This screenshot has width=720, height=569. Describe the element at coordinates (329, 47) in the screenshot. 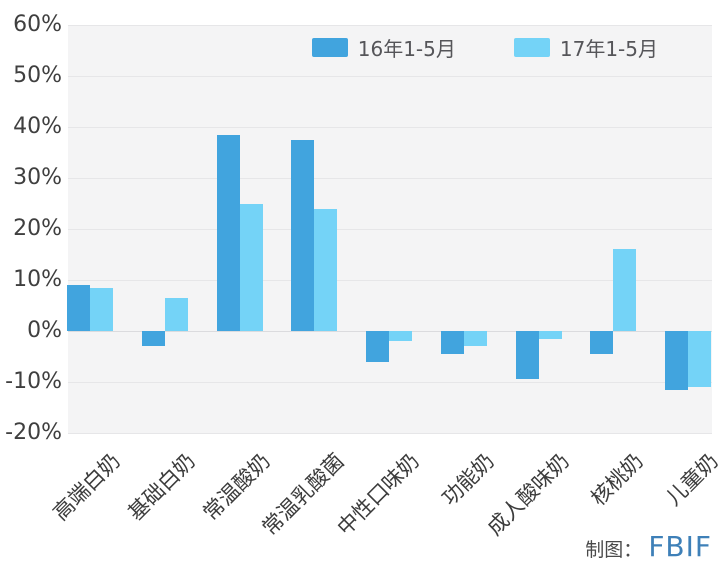

I see `legend-swatch-2016` at that location.